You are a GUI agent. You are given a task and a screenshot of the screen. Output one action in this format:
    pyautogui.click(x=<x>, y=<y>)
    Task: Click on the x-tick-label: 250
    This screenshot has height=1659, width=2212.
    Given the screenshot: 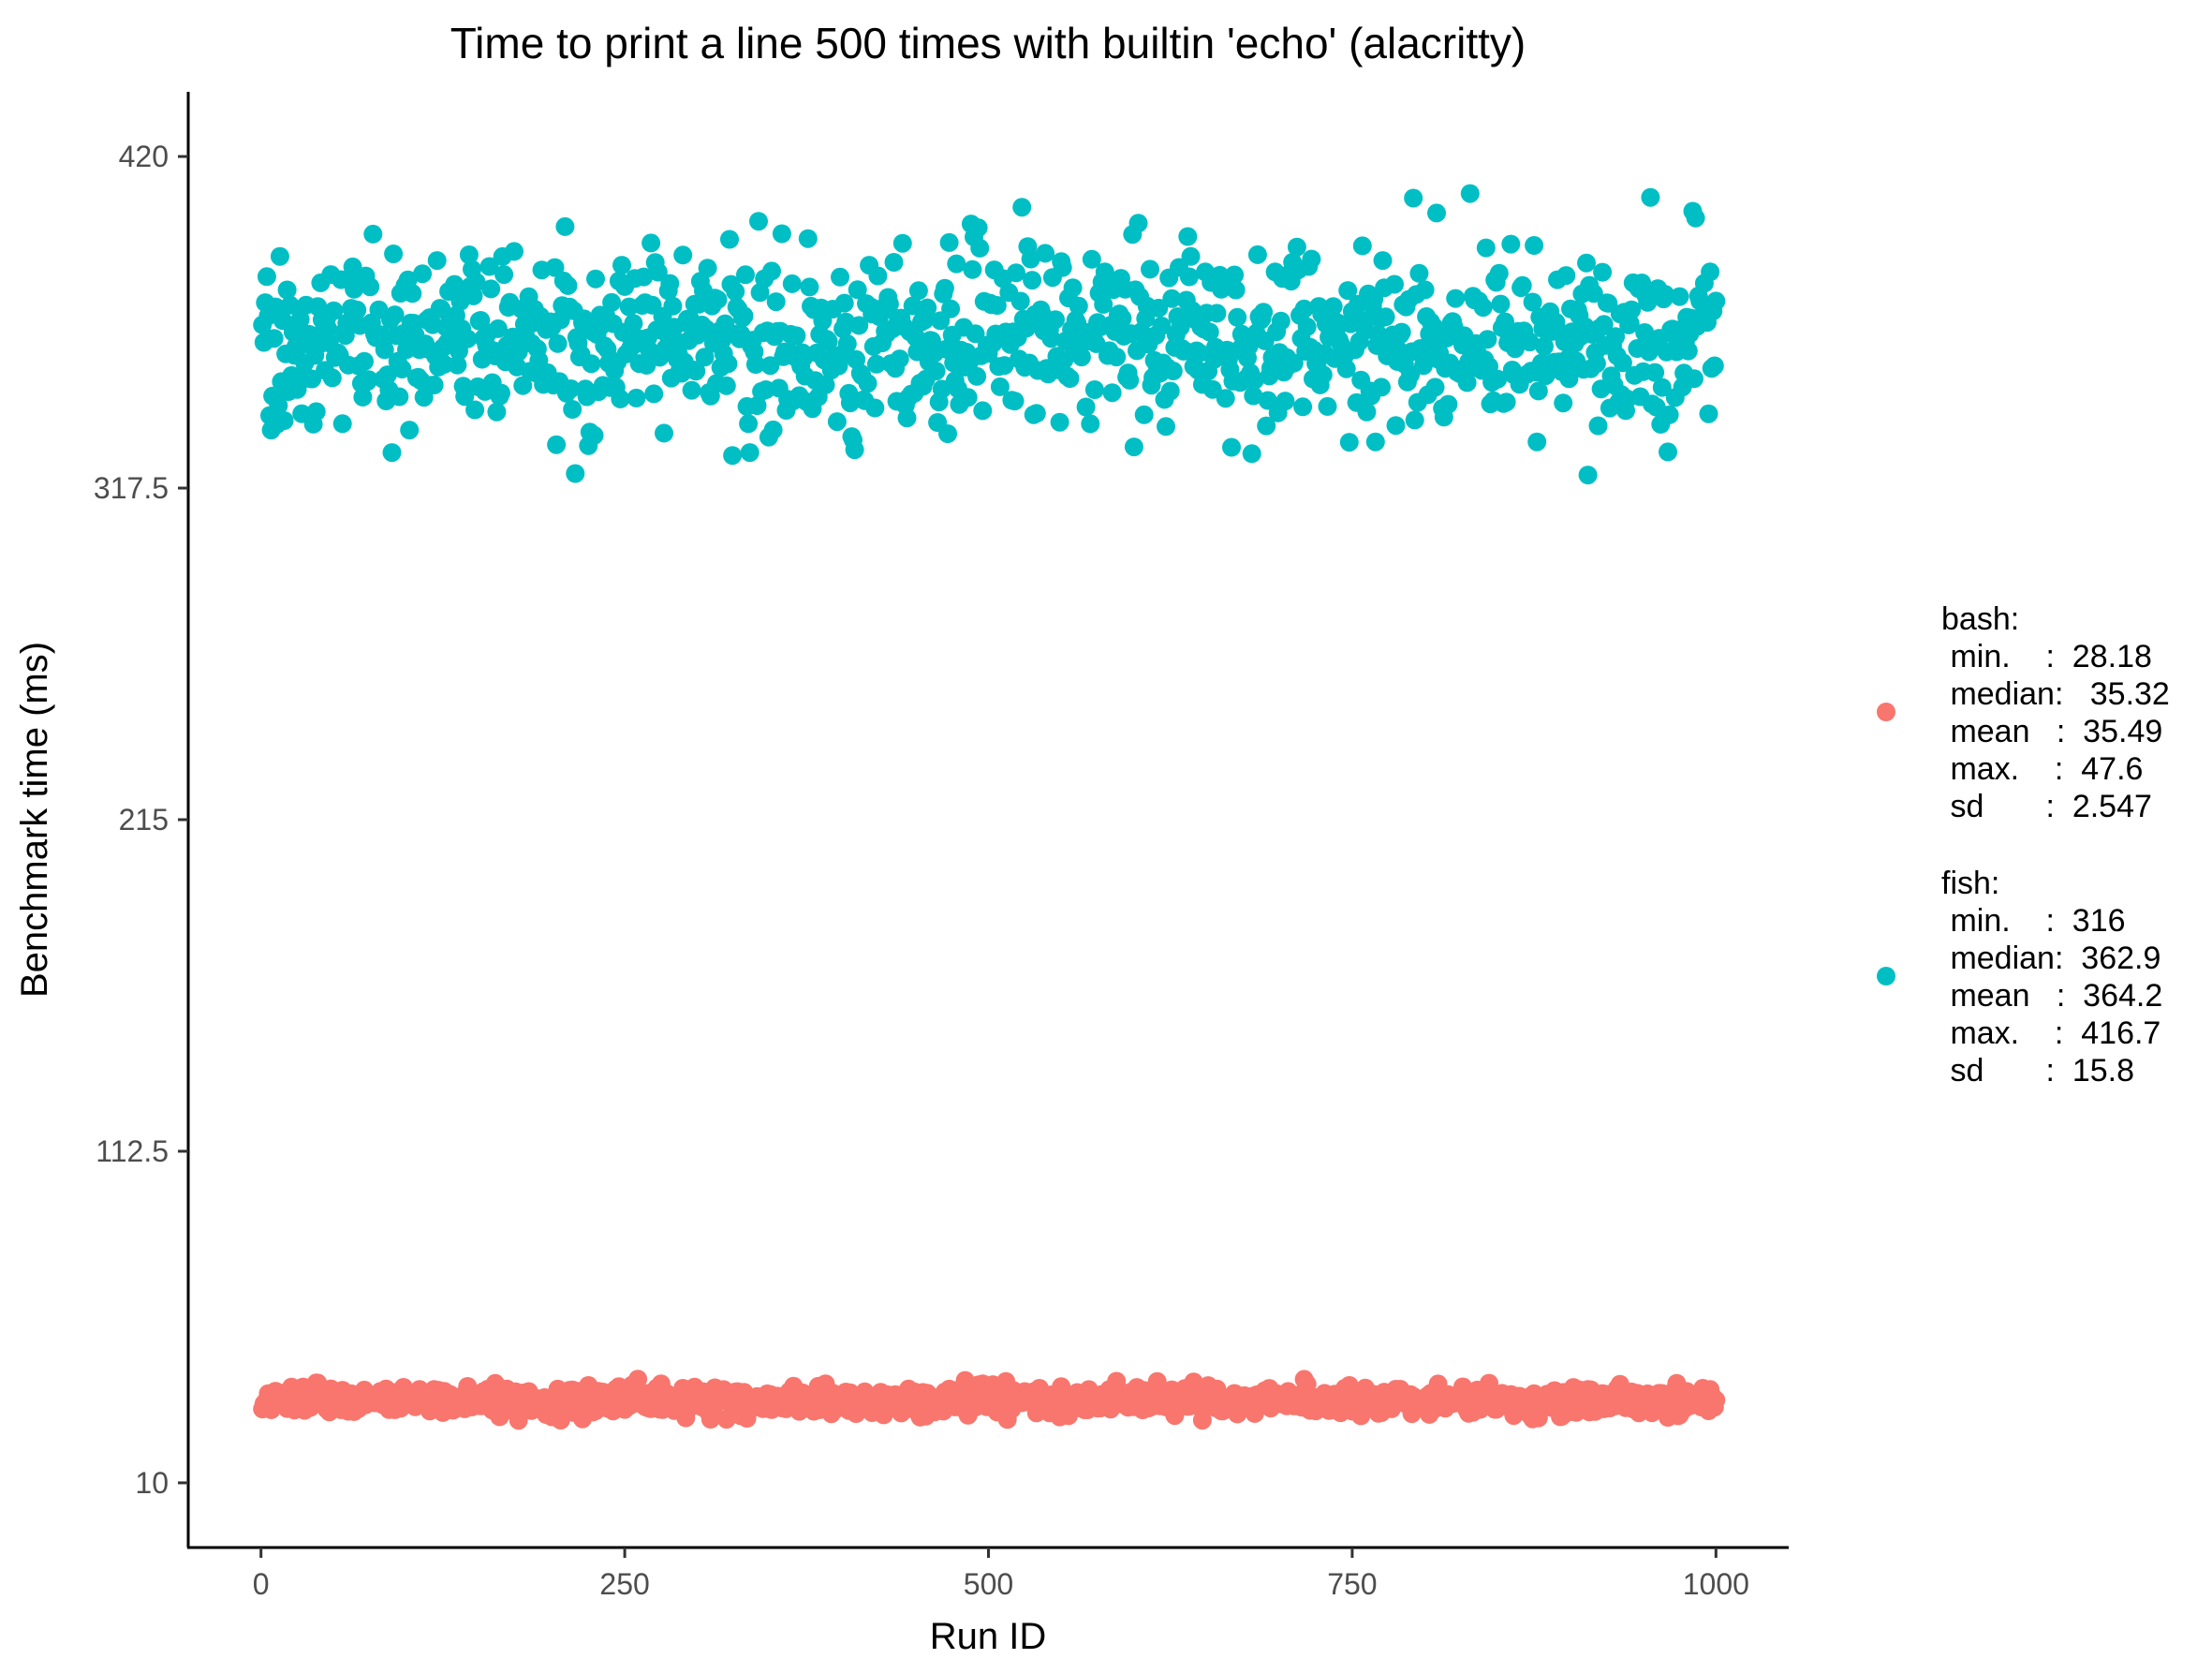 What is the action you would take?
    pyautogui.click(x=624, y=1584)
    